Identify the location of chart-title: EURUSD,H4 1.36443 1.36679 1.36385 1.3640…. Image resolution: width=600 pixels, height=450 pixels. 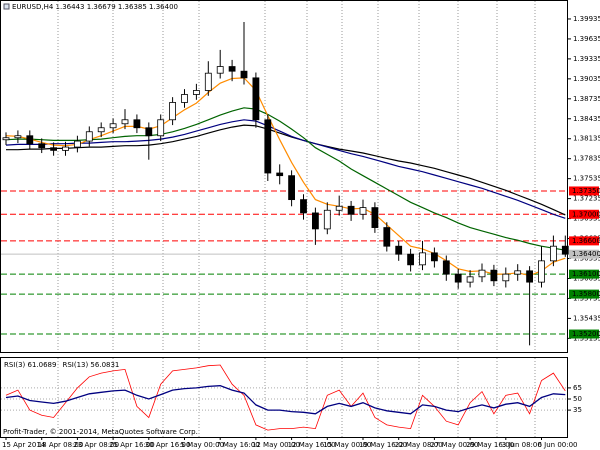
(95, 7).